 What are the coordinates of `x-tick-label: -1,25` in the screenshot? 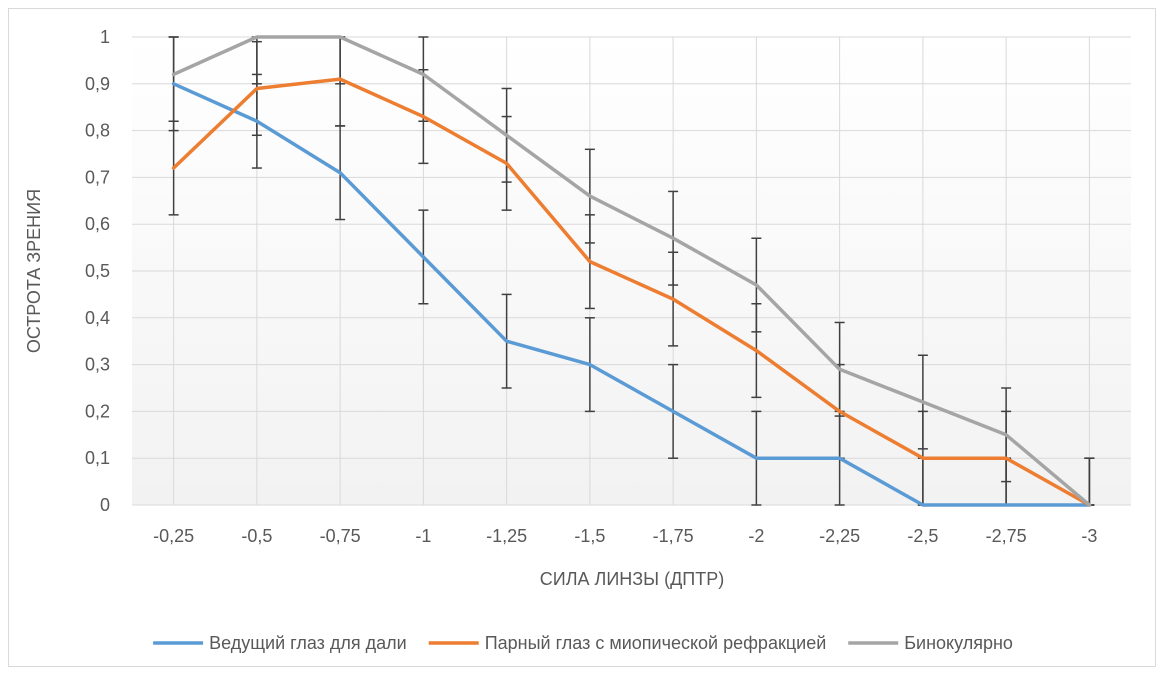 It's located at (506, 536).